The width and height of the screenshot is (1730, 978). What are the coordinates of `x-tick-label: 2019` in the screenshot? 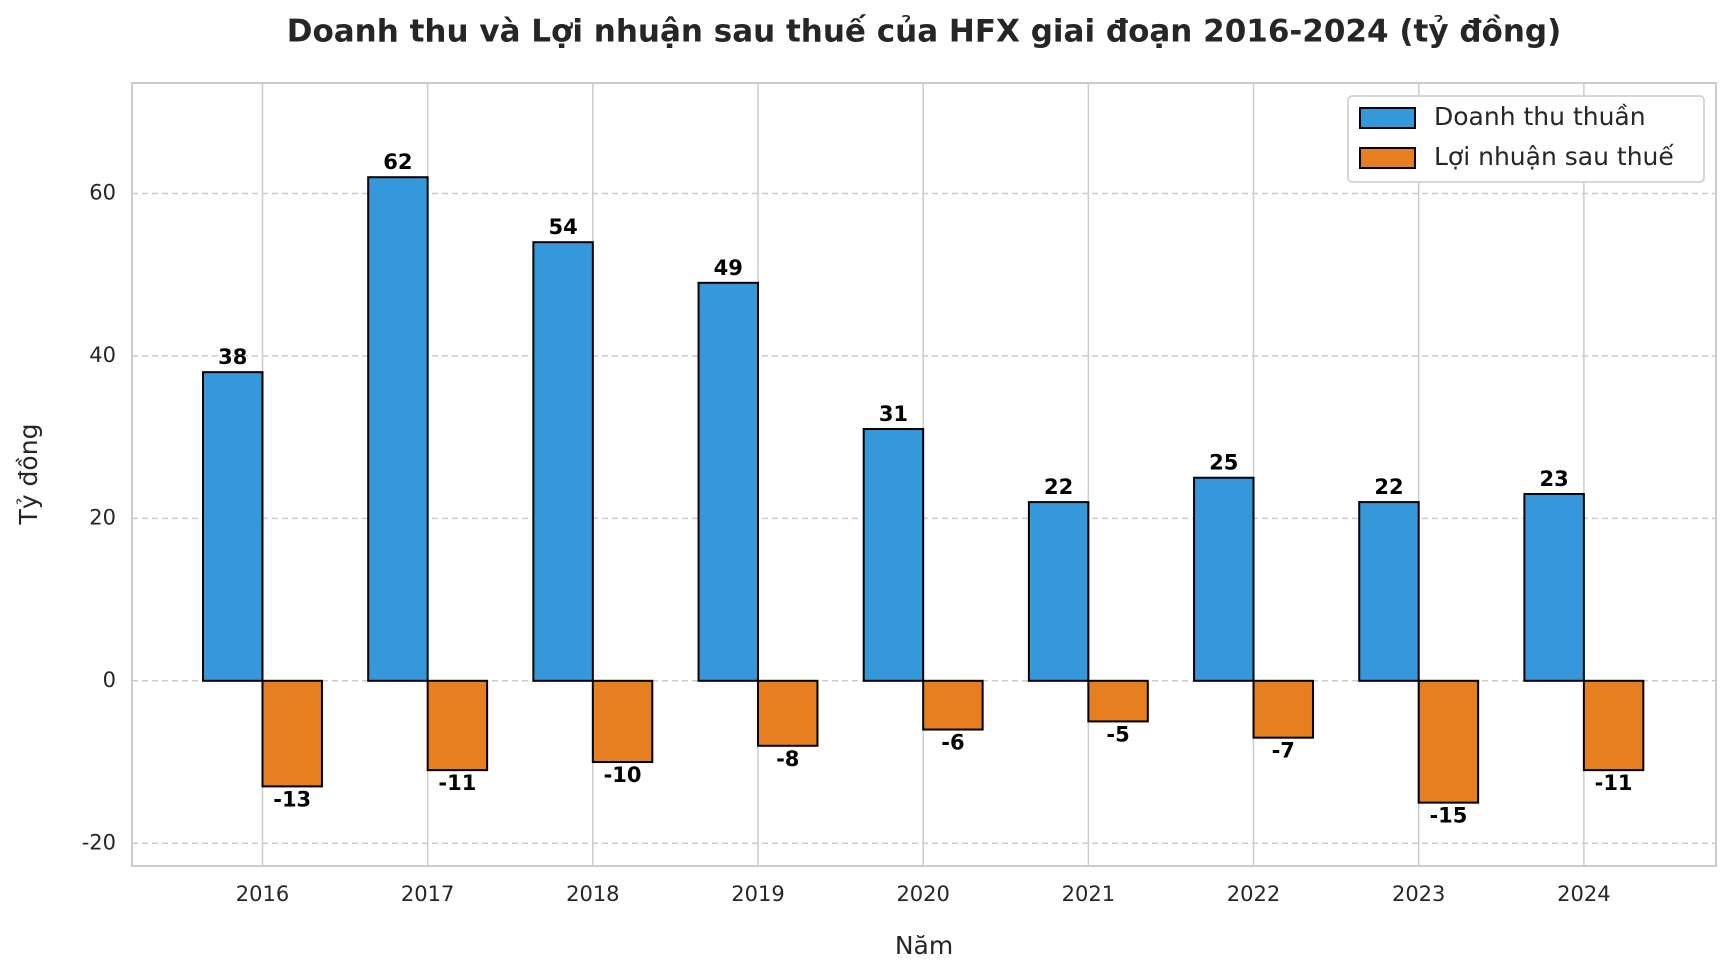 It's located at (757, 894).